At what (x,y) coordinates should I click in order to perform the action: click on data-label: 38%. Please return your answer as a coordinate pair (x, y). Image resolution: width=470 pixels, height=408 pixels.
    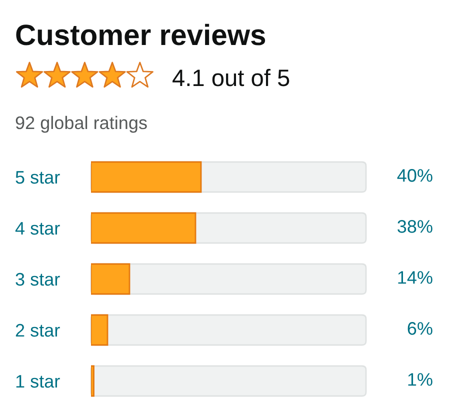
    Looking at the image, I should click on (415, 226).